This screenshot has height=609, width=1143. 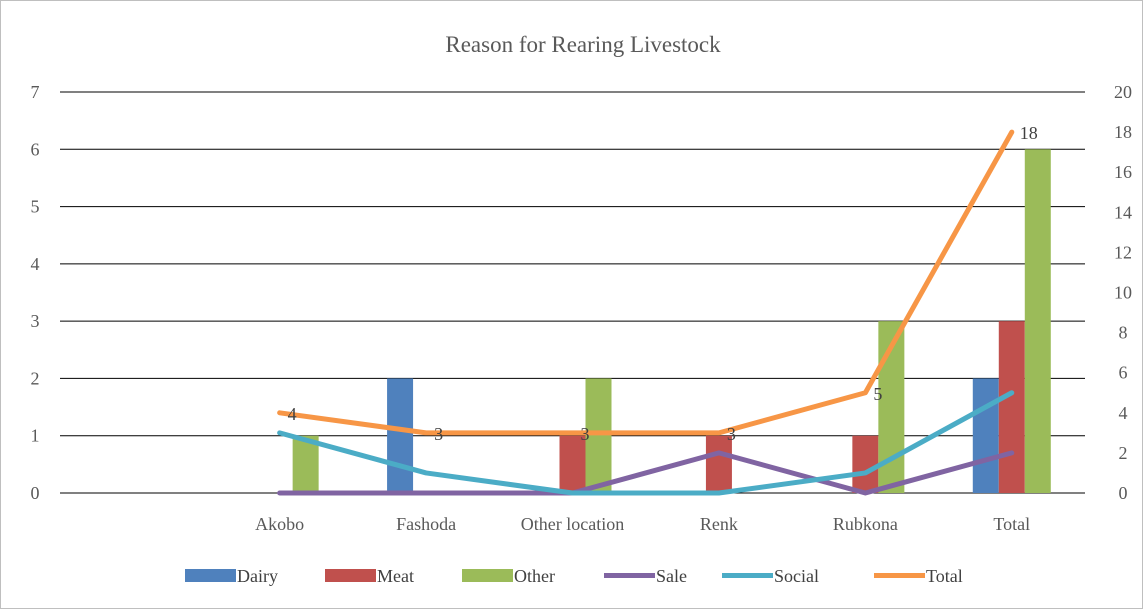 I want to click on primary-tick-label: 5, so click(x=35, y=207).